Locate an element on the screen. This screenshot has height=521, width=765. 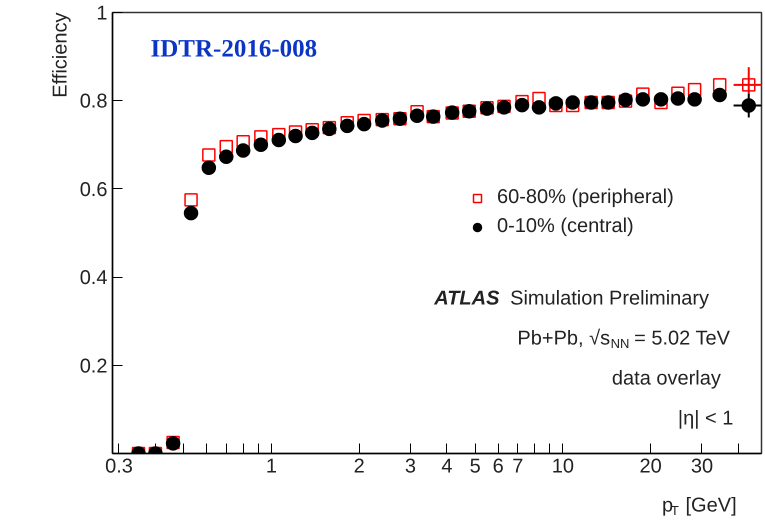
x-tick-label: 2 is located at coordinates (359, 467).